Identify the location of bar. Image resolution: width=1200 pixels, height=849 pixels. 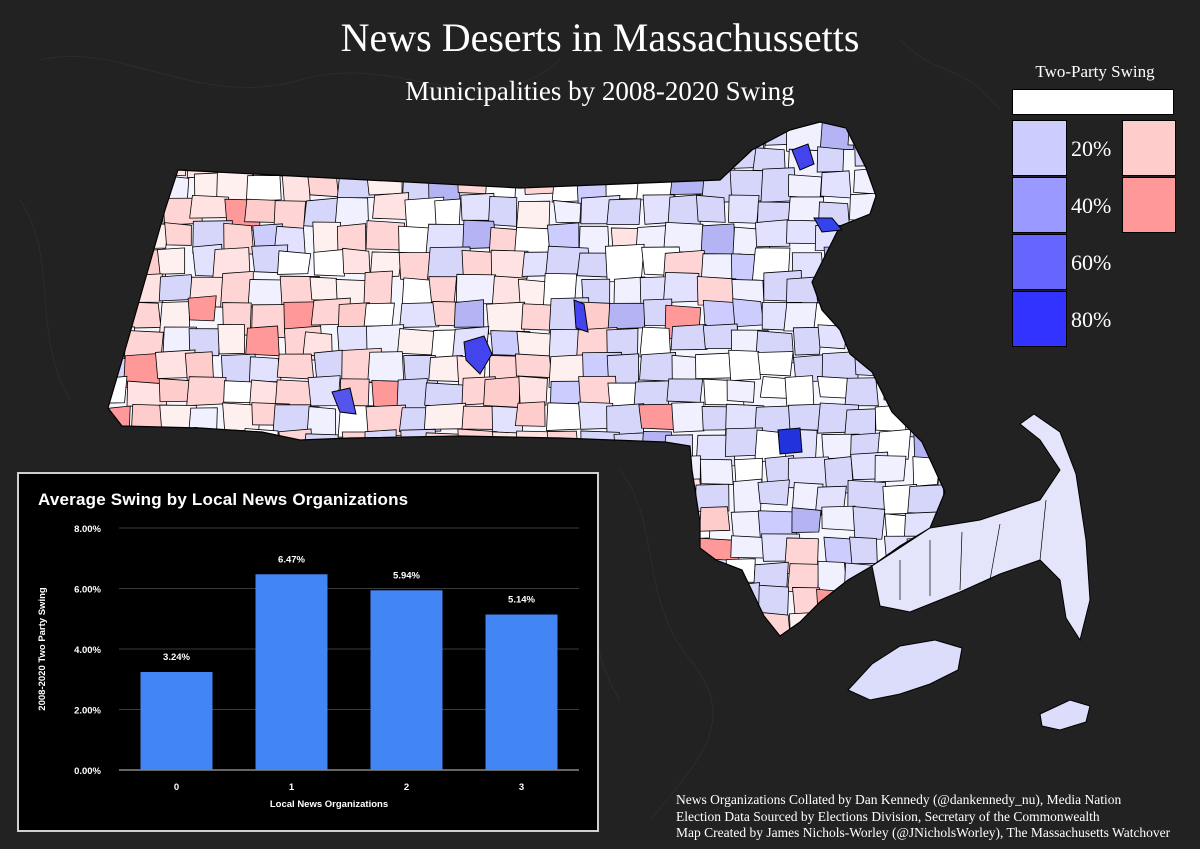
(291, 672).